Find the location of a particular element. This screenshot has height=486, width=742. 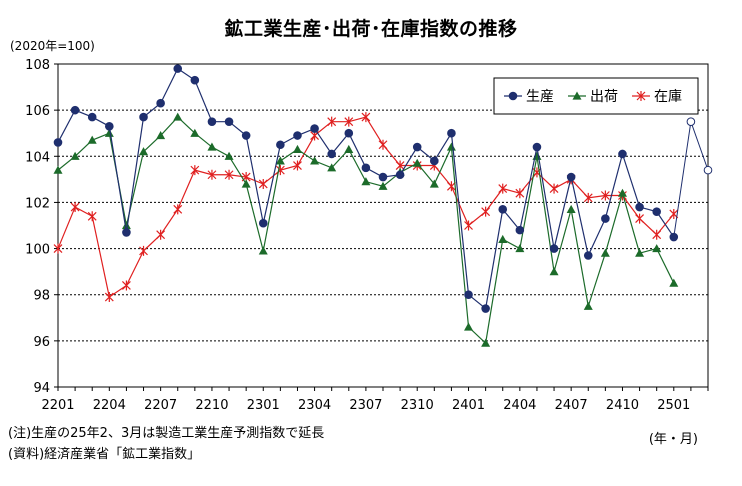

x-tick-label: 2204 is located at coordinates (109, 405).